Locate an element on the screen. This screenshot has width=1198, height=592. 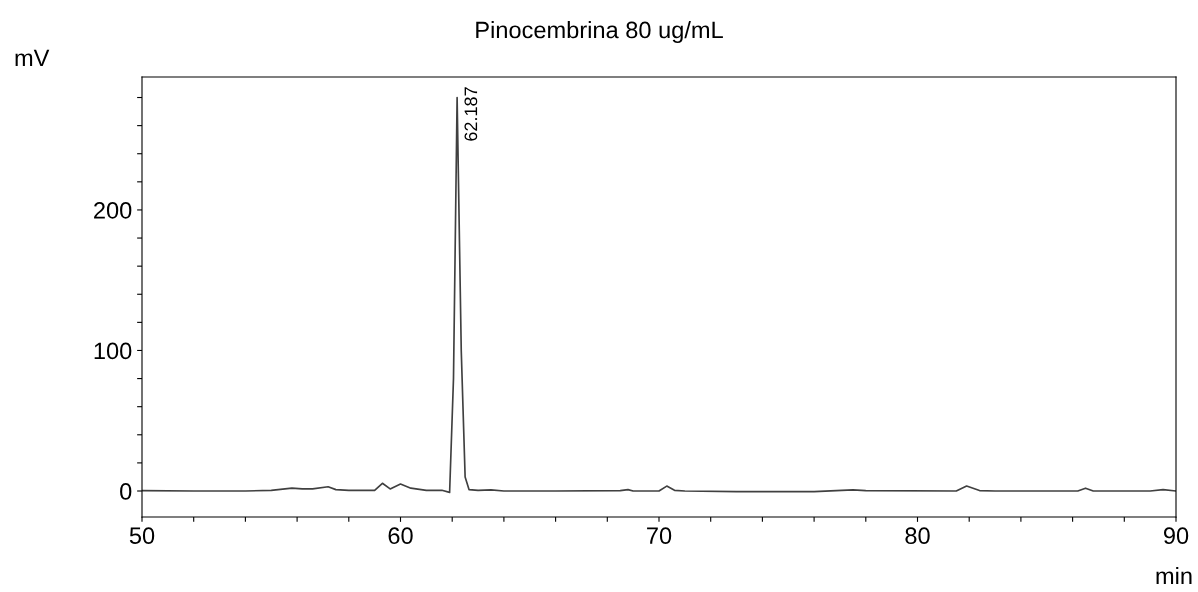
y-tick-label: 200 is located at coordinates (113, 210).